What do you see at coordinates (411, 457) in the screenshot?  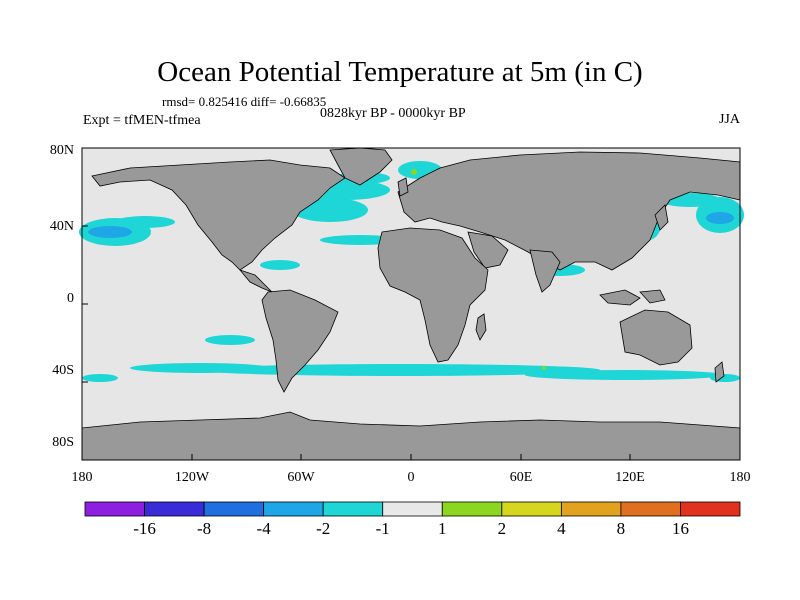 I see `longitude-axis` at bounding box center [411, 457].